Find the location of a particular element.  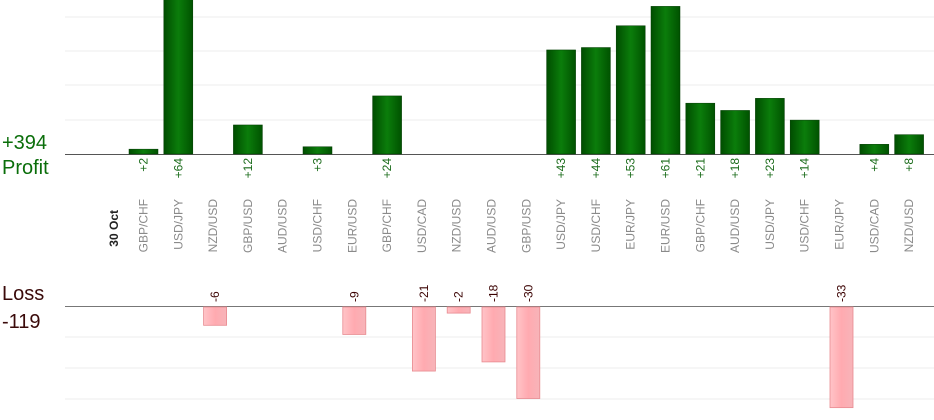

profit-value-label: +14 is located at coordinates (805, 168).